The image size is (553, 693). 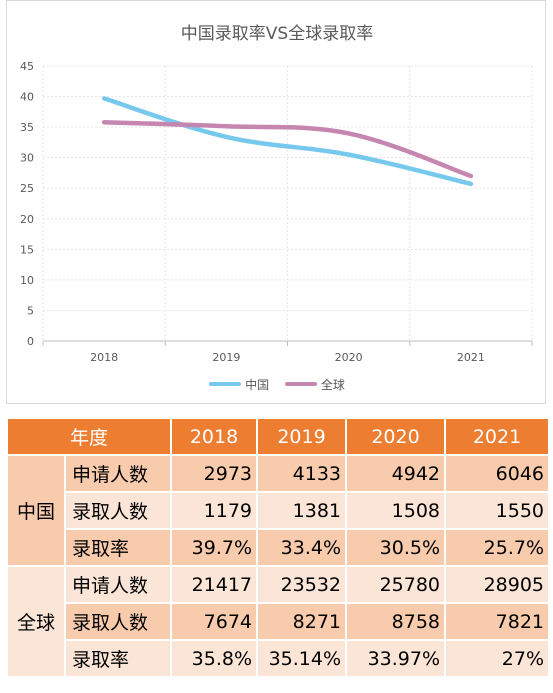 I want to click on table-cell: 1508, so click(x=396, y=510).